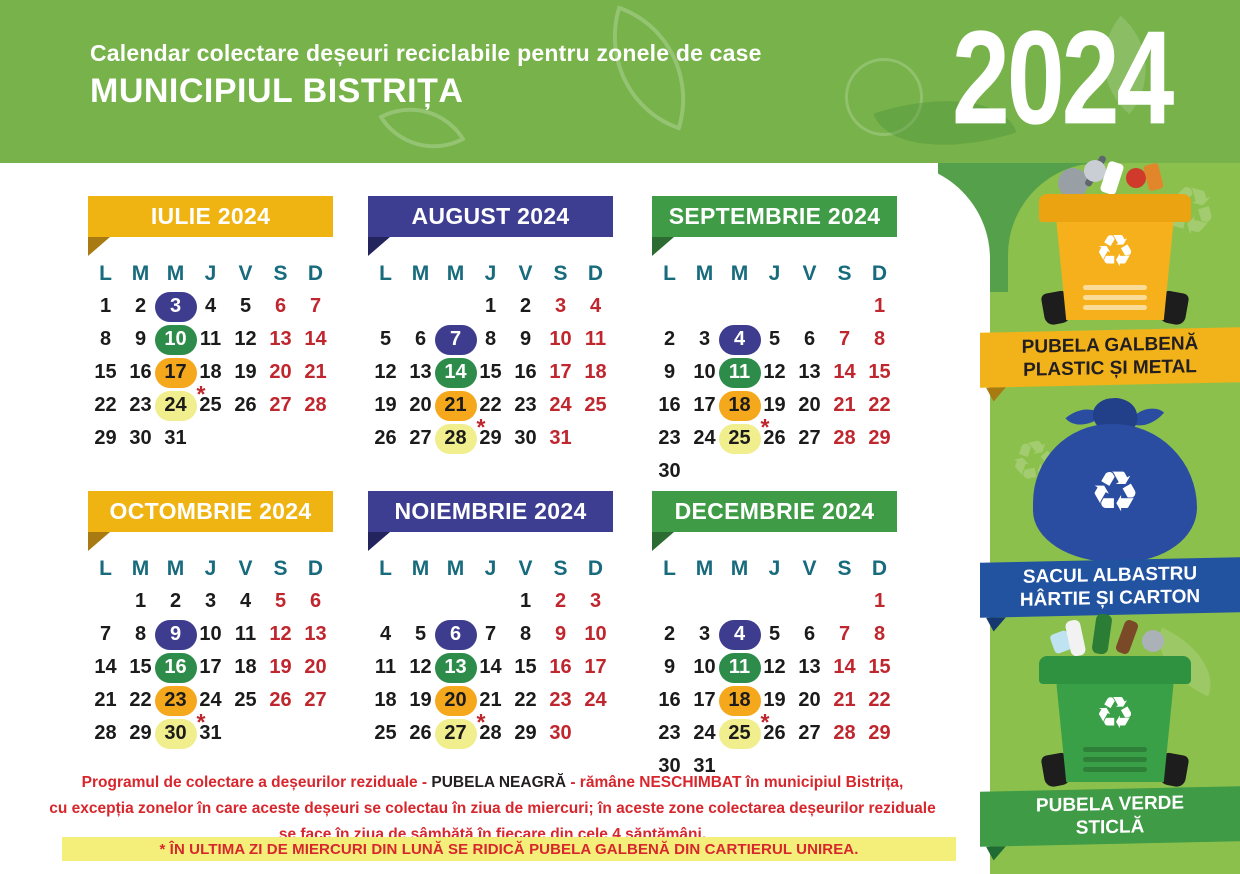  I want to click on collection-day-last-wednesday: 30 *, so click(180, 729).